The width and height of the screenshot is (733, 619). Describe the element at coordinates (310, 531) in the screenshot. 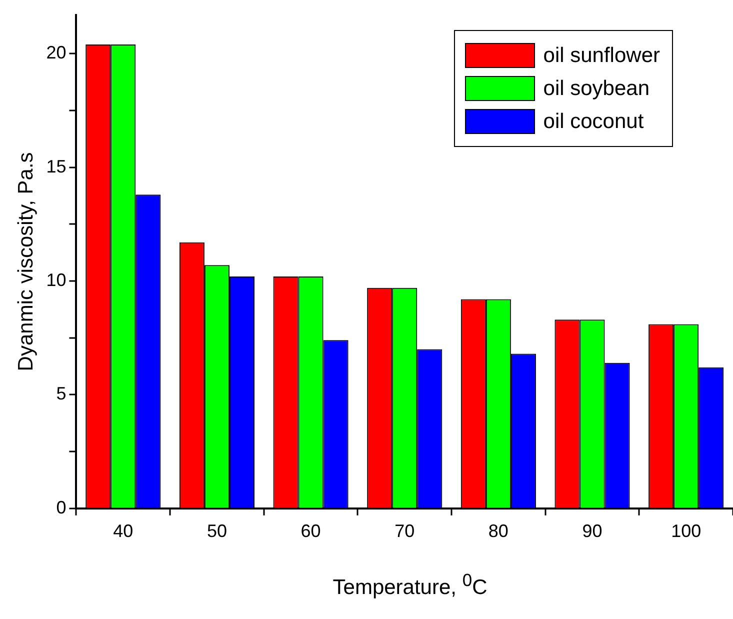

I see `x-tick-label: 60` at that location.